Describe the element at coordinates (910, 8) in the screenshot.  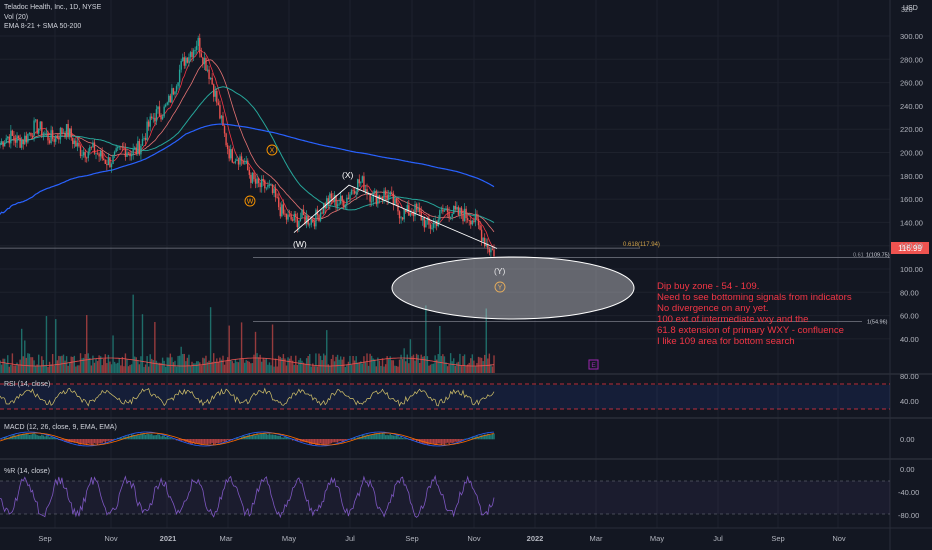
I see `currency-label: USD` at that location.